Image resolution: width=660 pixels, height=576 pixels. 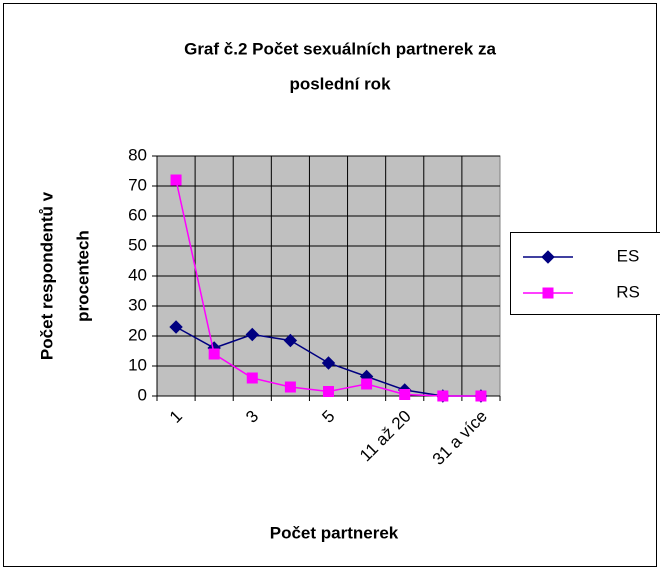 What do you see at coordinates (137, 214) in the screenshot?
I see `y-tick-label: 60` at bounding box center [137, 214].